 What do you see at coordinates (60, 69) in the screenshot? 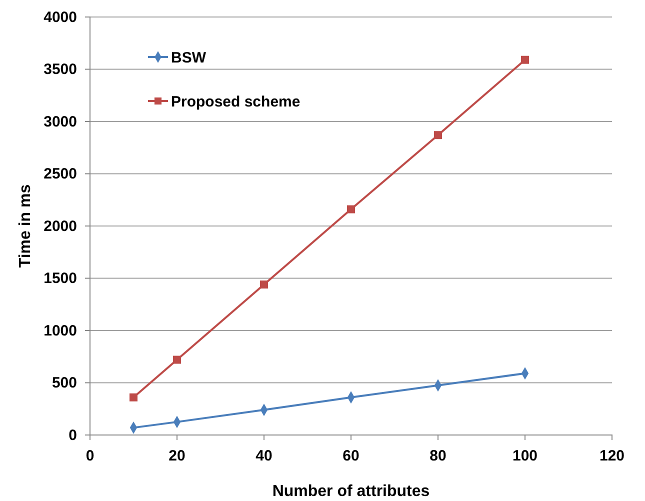
I see `y-tick-label: 3500` at bounding box center [60, 69].